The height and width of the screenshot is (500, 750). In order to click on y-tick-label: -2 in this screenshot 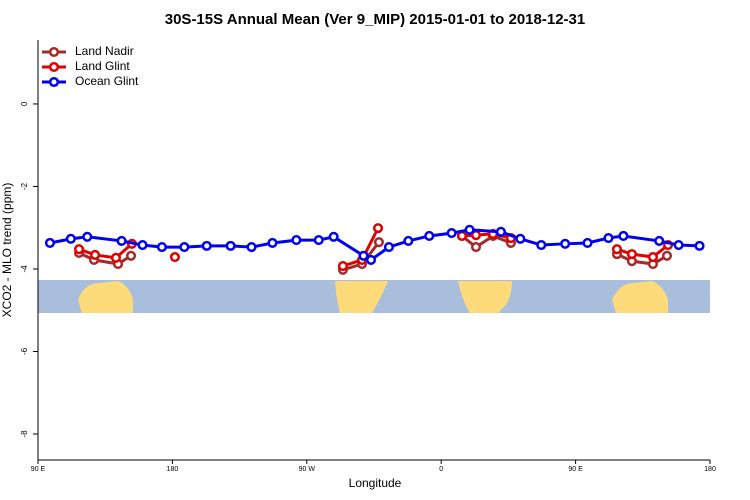, I will do `click(24, 186)`.